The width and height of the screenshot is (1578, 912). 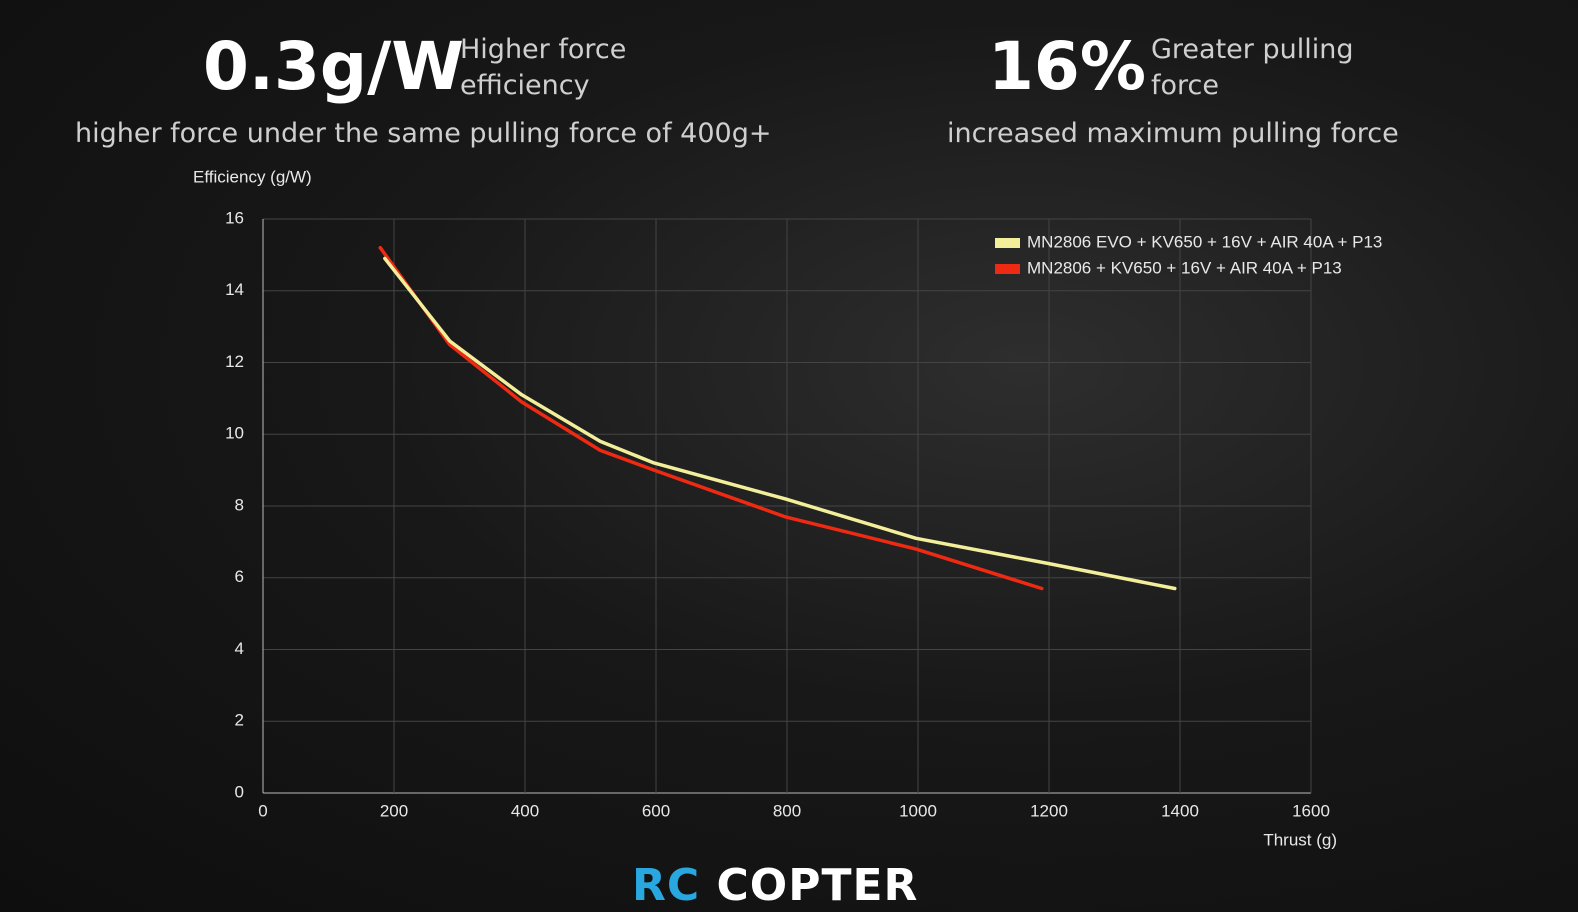 I want to click on headline-figure: 0.3g/W, so click(x=334, y=66).